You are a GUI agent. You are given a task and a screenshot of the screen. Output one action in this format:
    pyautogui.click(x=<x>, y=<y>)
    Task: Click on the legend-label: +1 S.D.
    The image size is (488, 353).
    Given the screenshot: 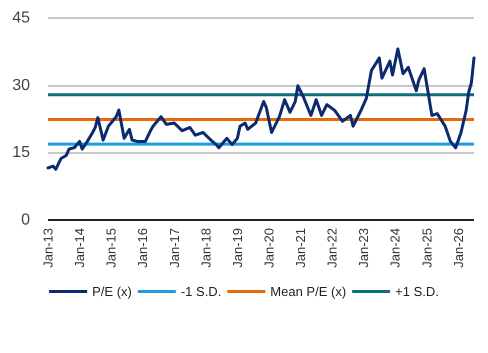 What is the action you would take?
    pyautogui.click(x=417, y=291)
    